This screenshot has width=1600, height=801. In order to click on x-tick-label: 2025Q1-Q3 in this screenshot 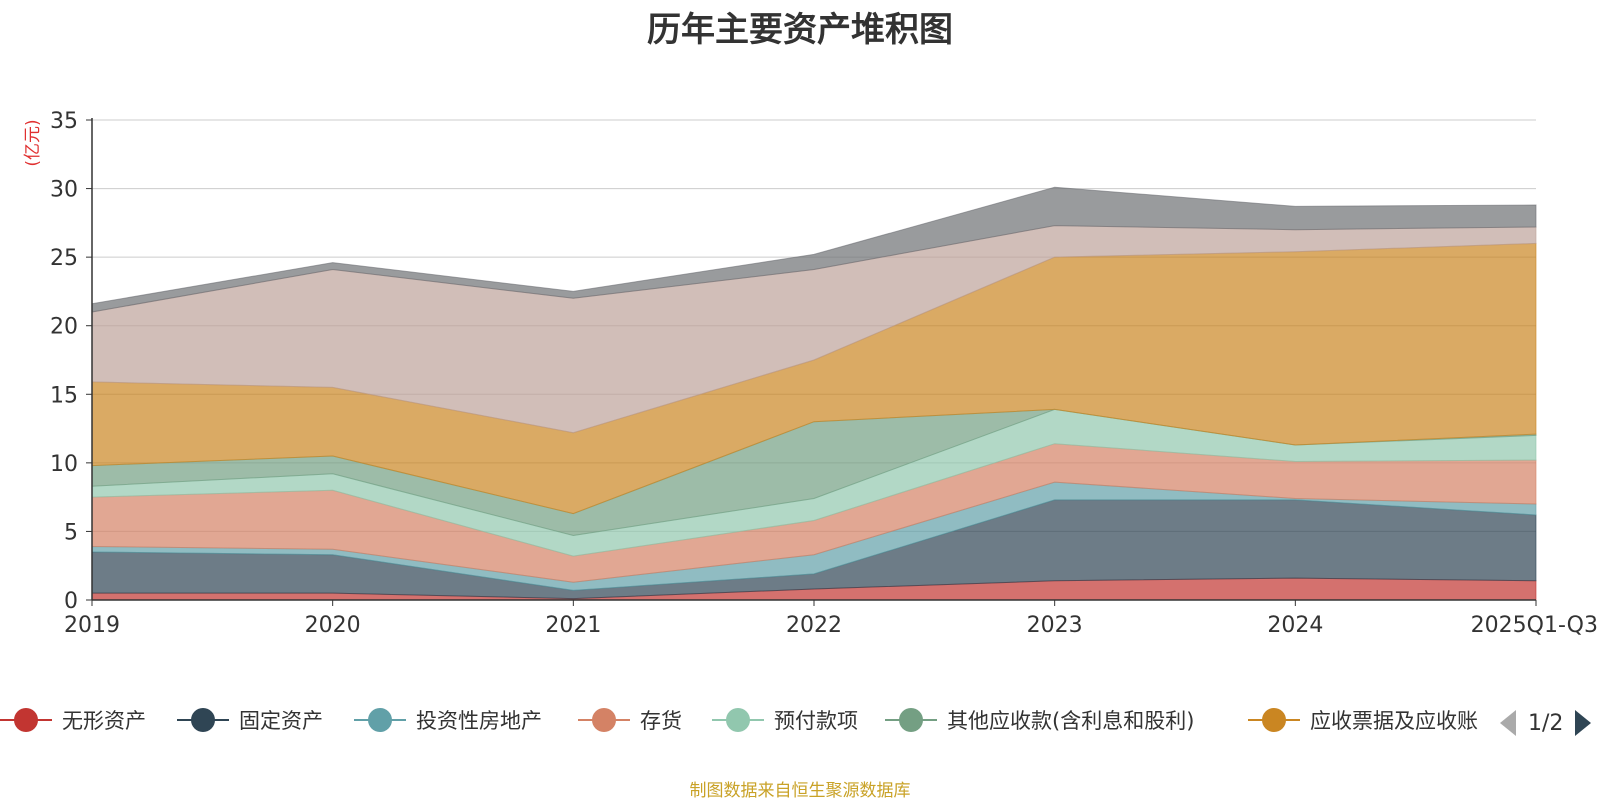, I will do `click(1534, 625)`.